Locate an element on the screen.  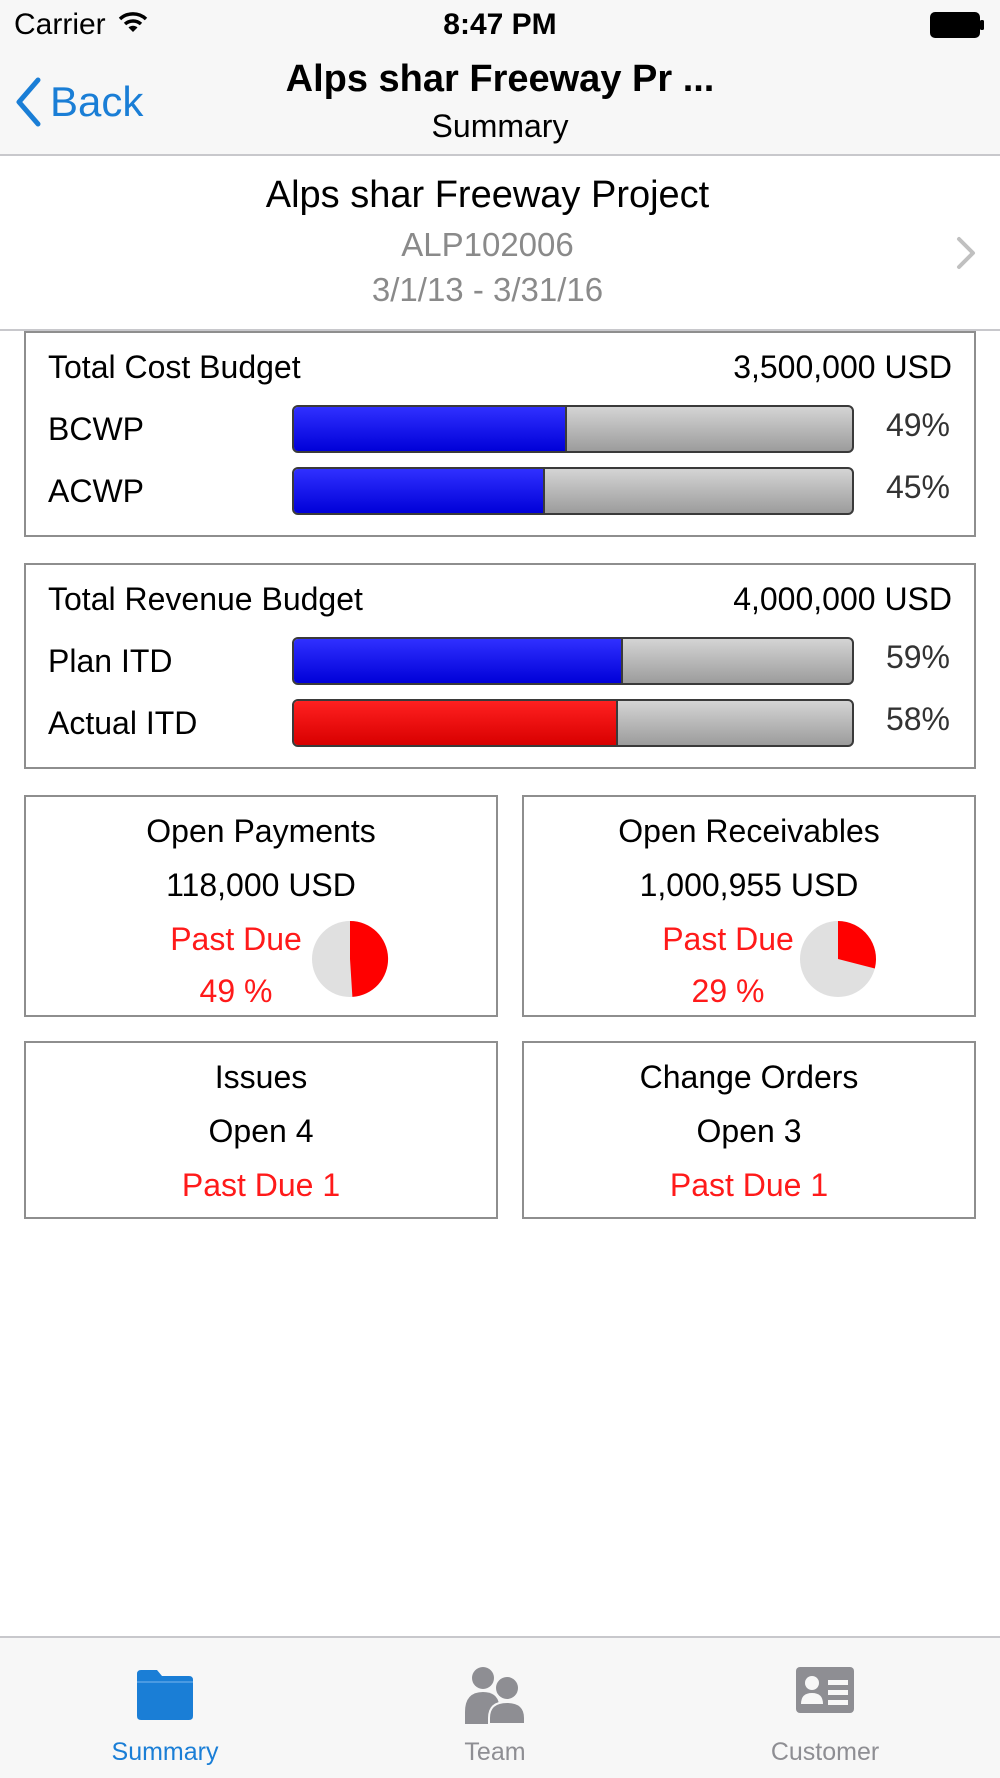
plan-itd-percent: 59% is located at coordinates (917, 657).